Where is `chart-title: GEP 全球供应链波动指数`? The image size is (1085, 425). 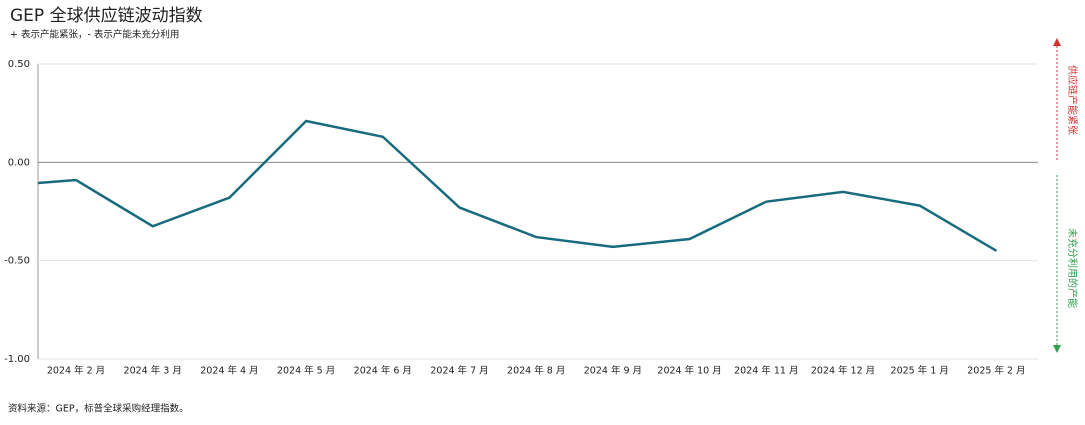 chart-title: GEP 全球供应链波动指数 is located at coordinates (106, 16).